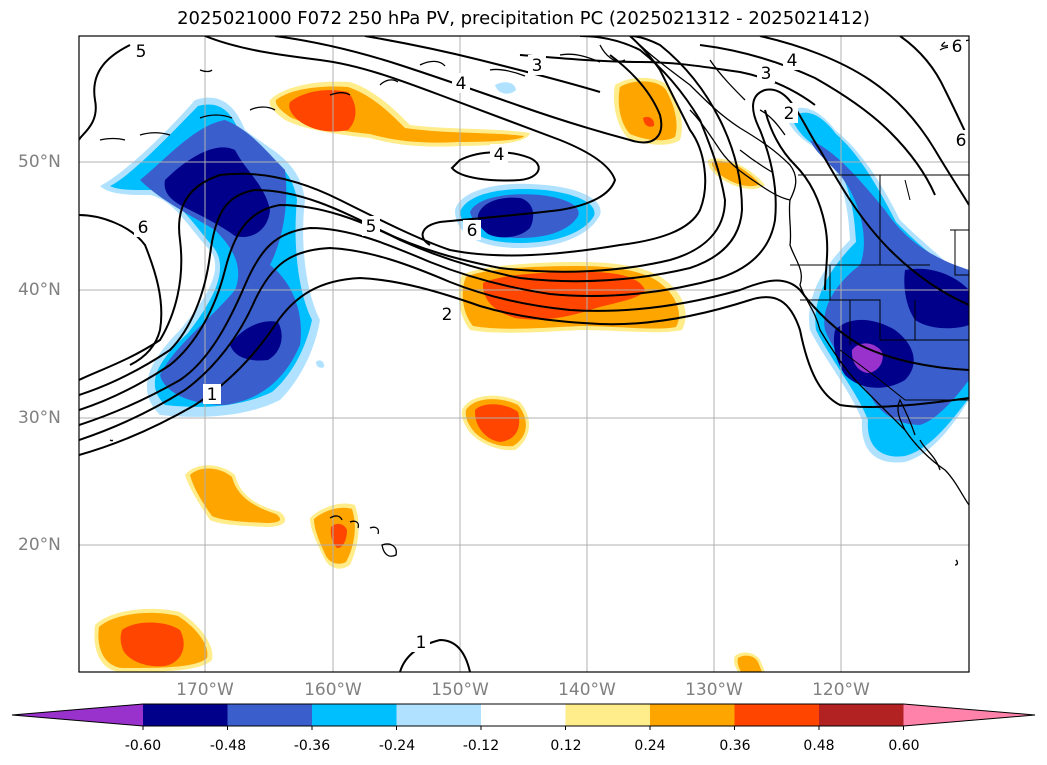 This screenshot has width=1047, height=765. Describe the element at coordinates (735, 746) in the screenshot. I see `colorbar-tick-label: 0.36` at that location.